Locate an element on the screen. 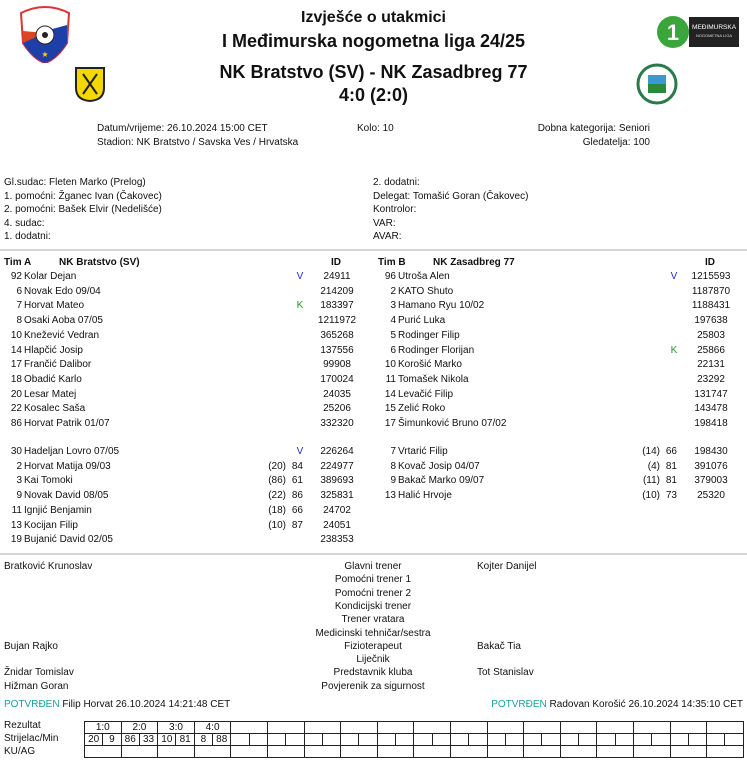 This screenshot has height=767, width=747. minute-cell: 9 is located at coordinates (112, 739).